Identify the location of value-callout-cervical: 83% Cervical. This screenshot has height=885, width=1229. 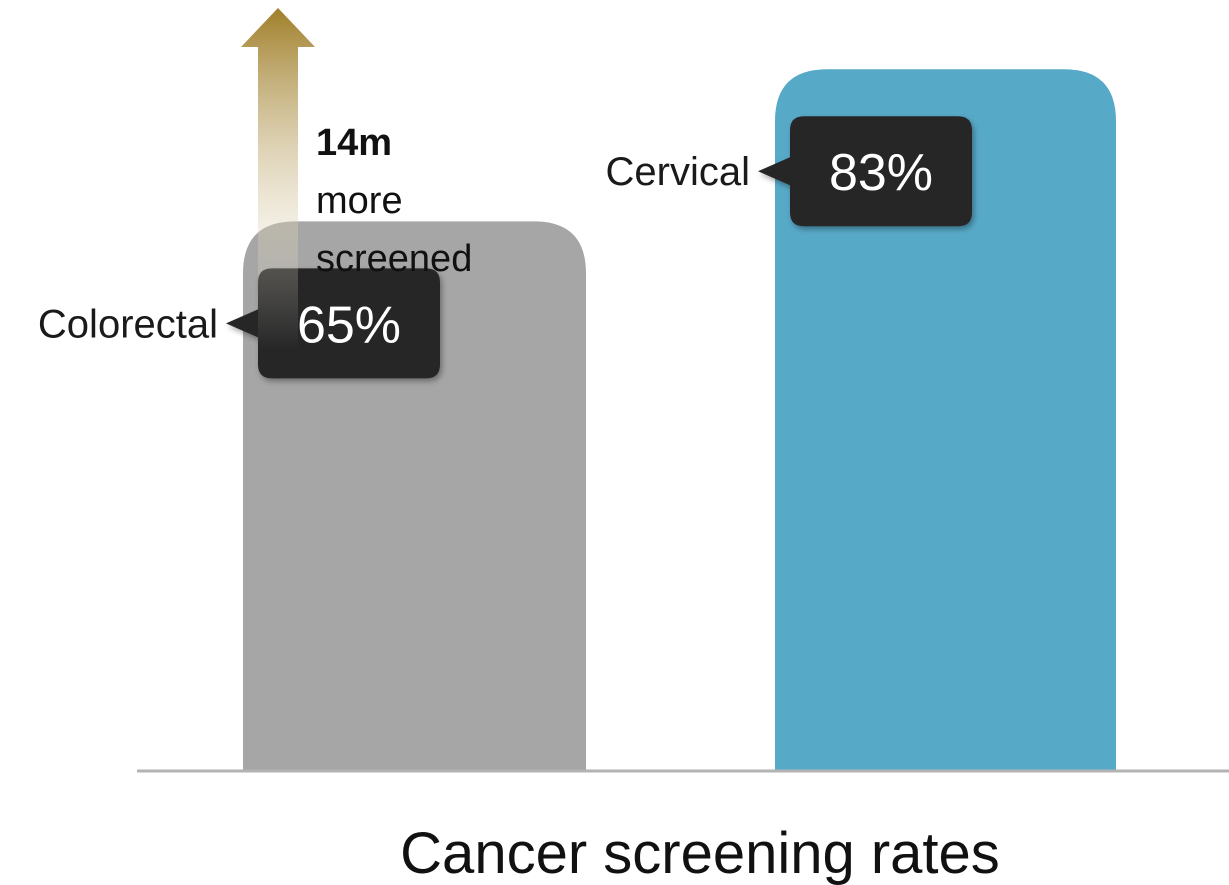
(789, 171).